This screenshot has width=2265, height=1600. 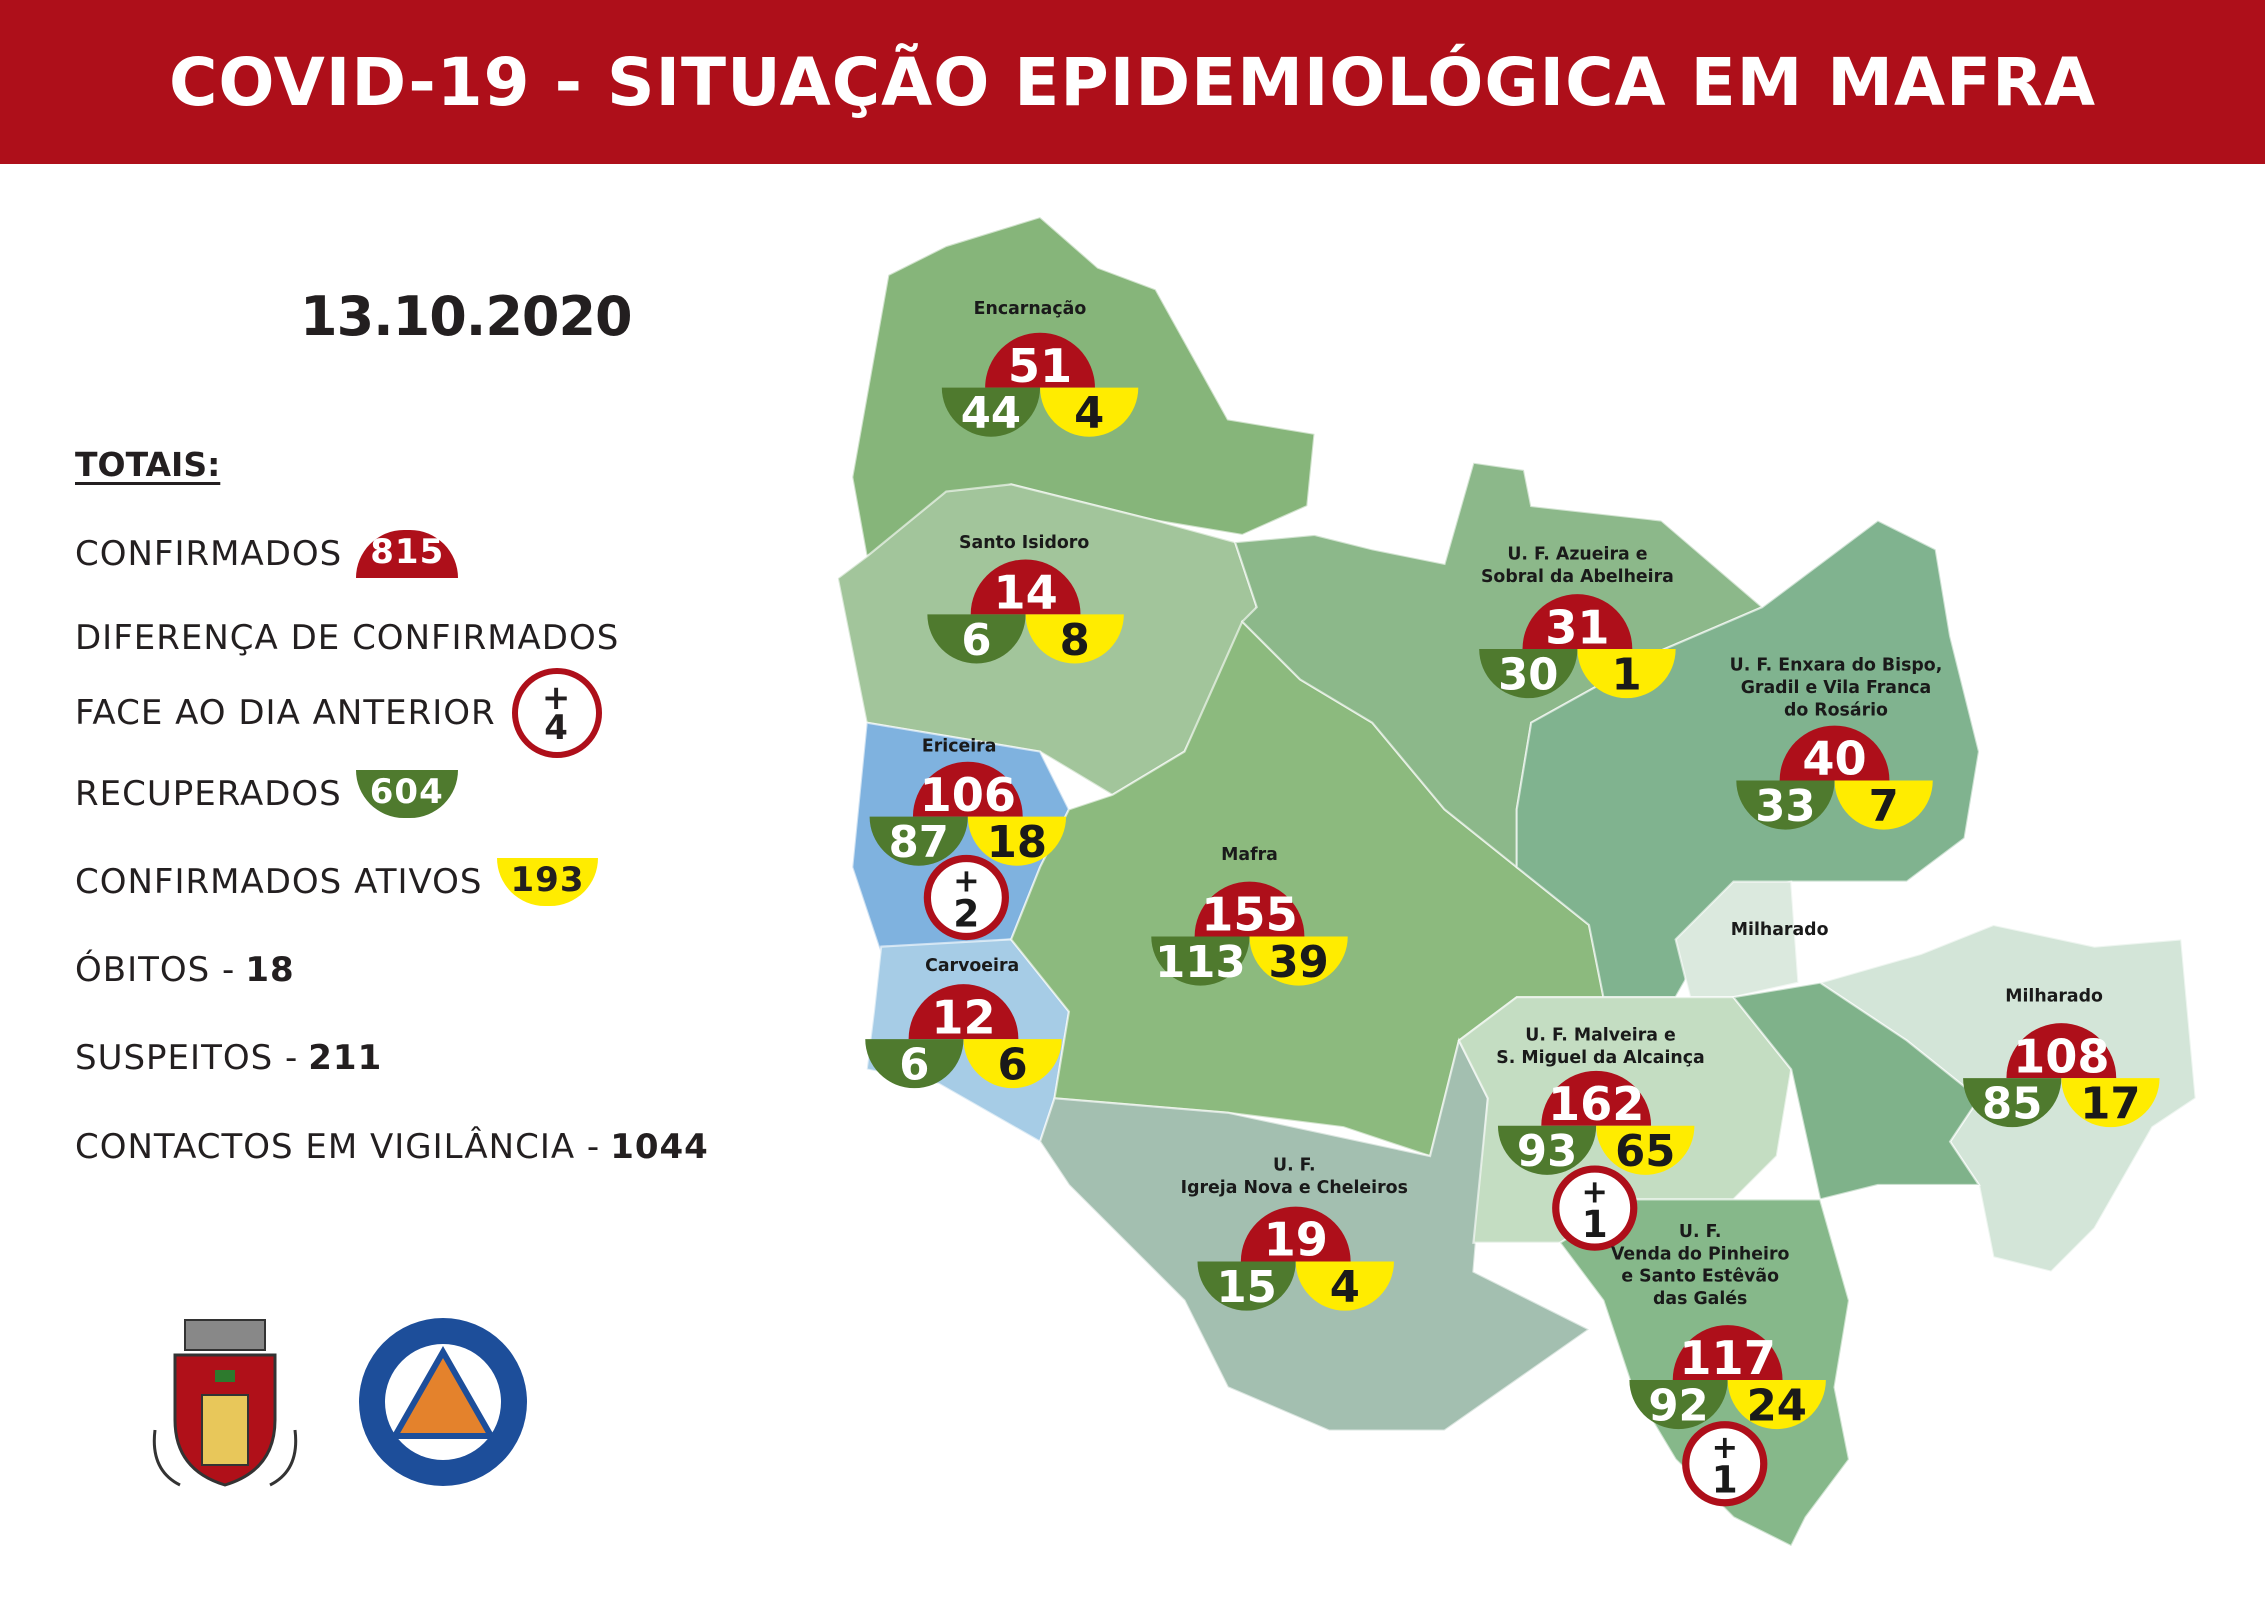 What do you see at coordinates (1577, 627) in the screenshot?
I see `confirmed-count: 31` at bounding box center [1577, 627].